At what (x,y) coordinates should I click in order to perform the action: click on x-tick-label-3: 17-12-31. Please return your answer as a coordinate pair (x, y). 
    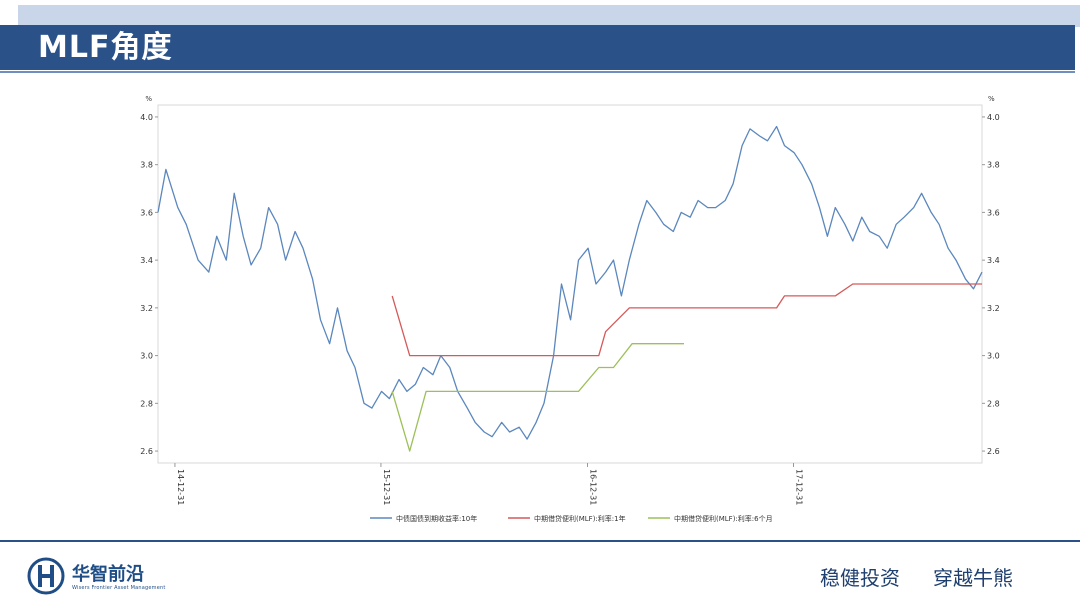
    Looking at the image, I should click on (798, 487).